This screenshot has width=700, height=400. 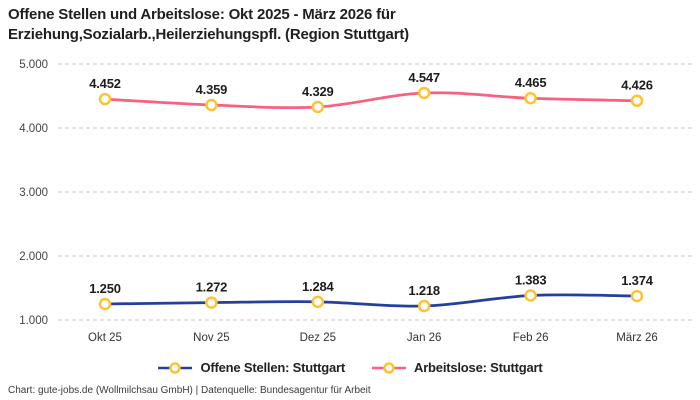 I want to click on data-point-label: 1.383, so click(x=531, y=279).